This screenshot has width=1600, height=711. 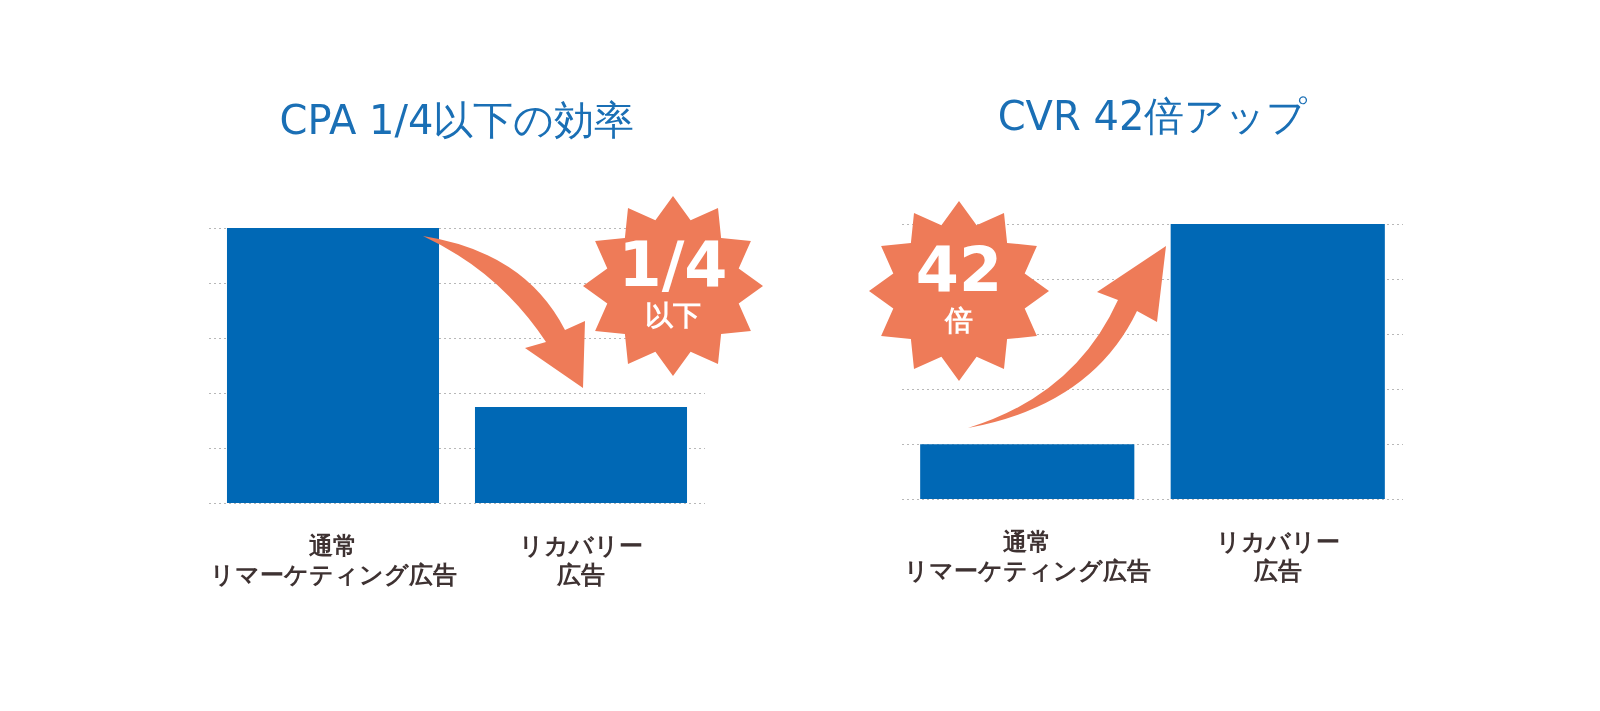 What do you see at coordinates (1153, 116) in the screenshot?
I see `chart-title: CVR 42倍アップ` at bounding box center [1153, 116].